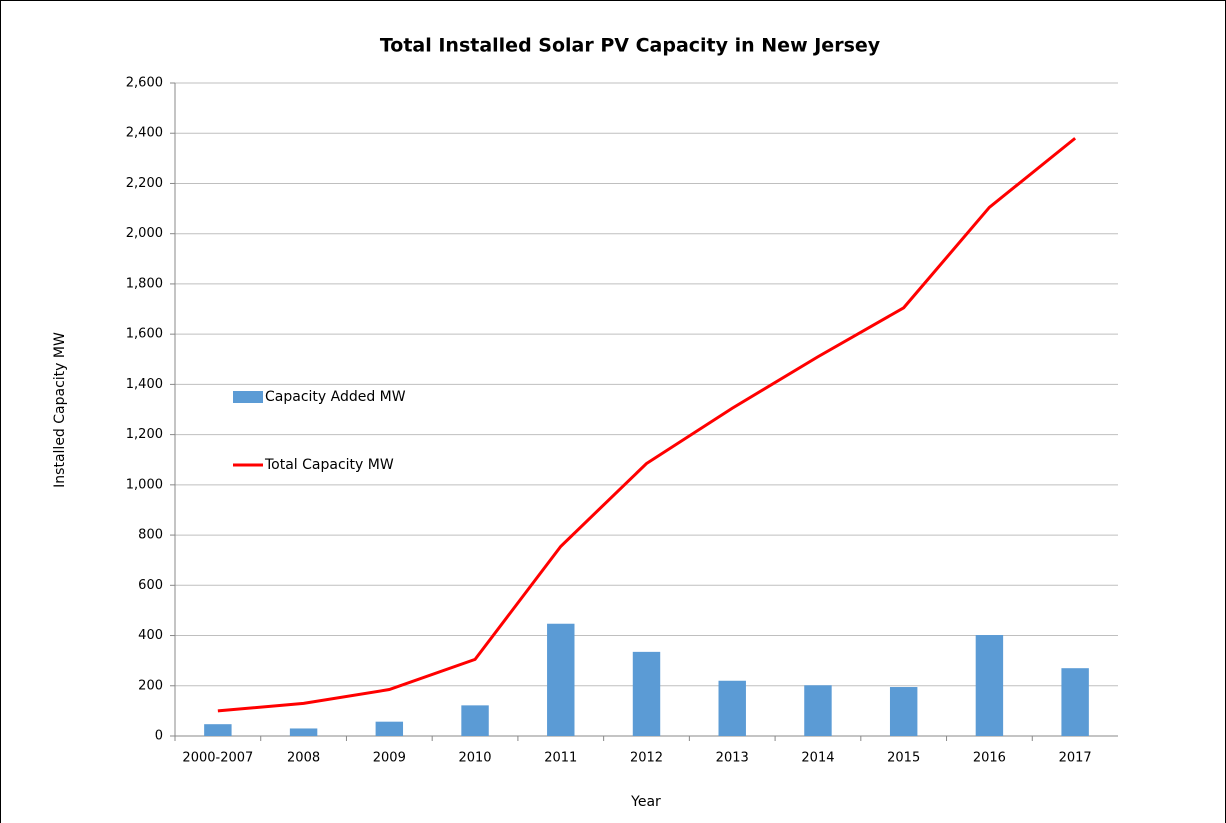 This screenshot has width=1226, height=823. What do you see at coordinates (989, 758) in the screenshot?
I see `x-tick-label: 2016` at bounding box center [989, 758].